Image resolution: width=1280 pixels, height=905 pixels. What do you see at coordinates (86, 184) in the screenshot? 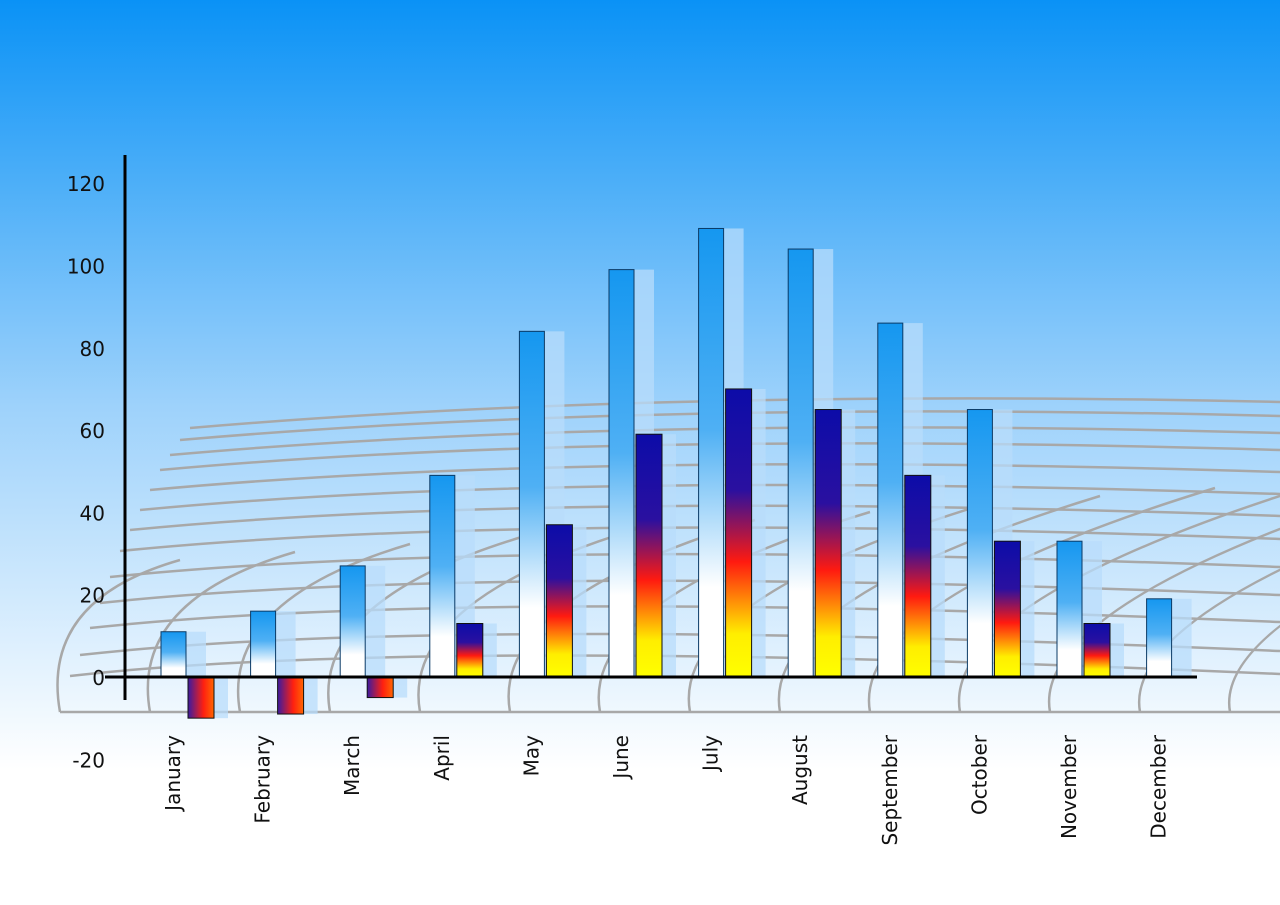
I see `y-tick-label: 120` at bounding box center [86, 184].